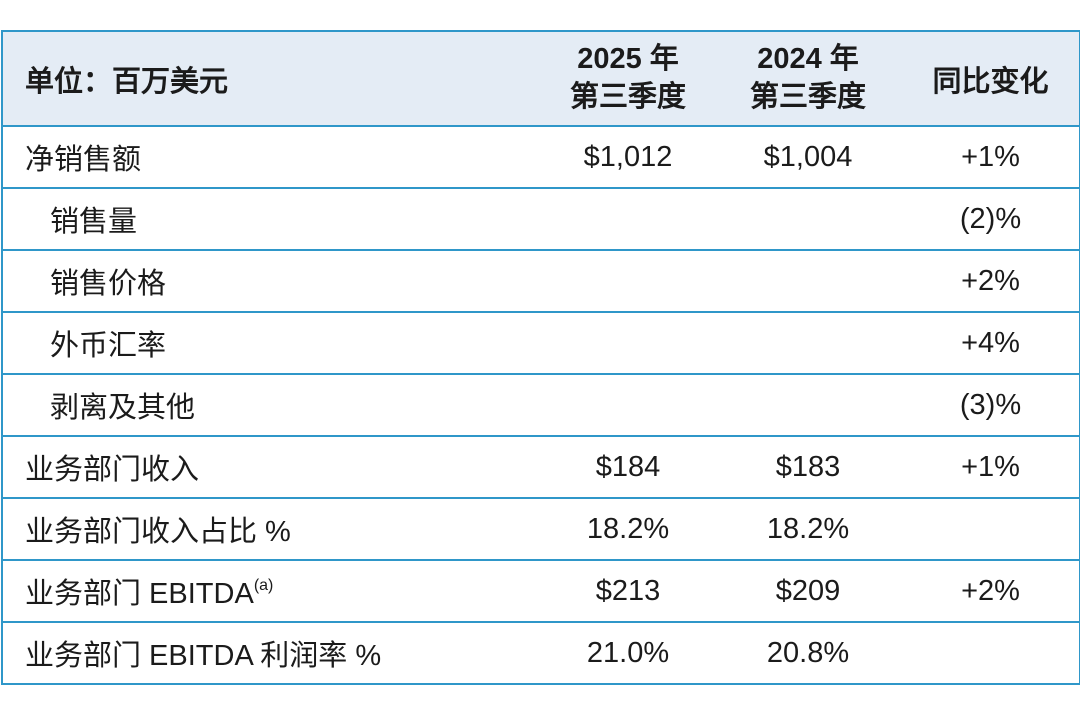 This screenshot has width=1080, height=723. What do you see at coordinates (808, 156) in the screenshot?
I see `value-q3-2024: $1,004` at bounding box center [808, 156].